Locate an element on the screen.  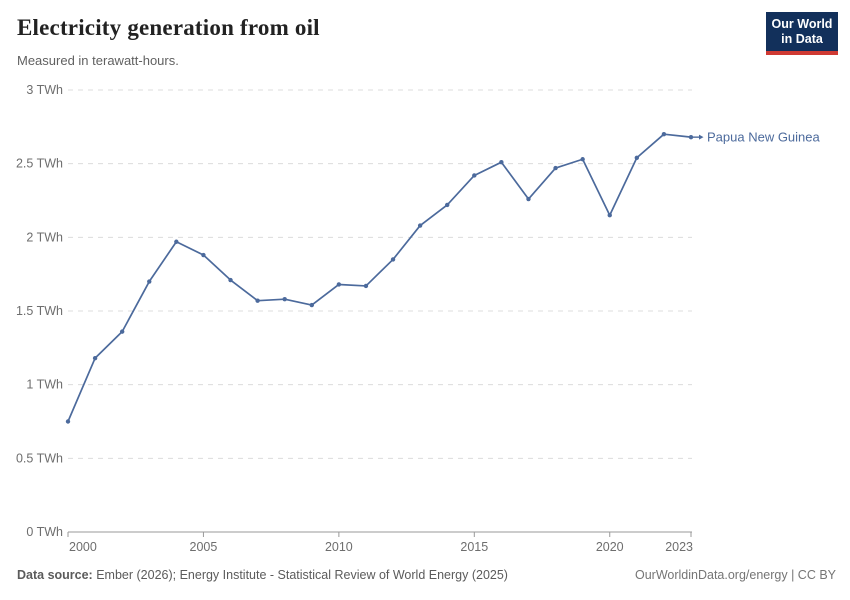
y-tick-label: 0.5 TWh is located at coordinates (39, 458).